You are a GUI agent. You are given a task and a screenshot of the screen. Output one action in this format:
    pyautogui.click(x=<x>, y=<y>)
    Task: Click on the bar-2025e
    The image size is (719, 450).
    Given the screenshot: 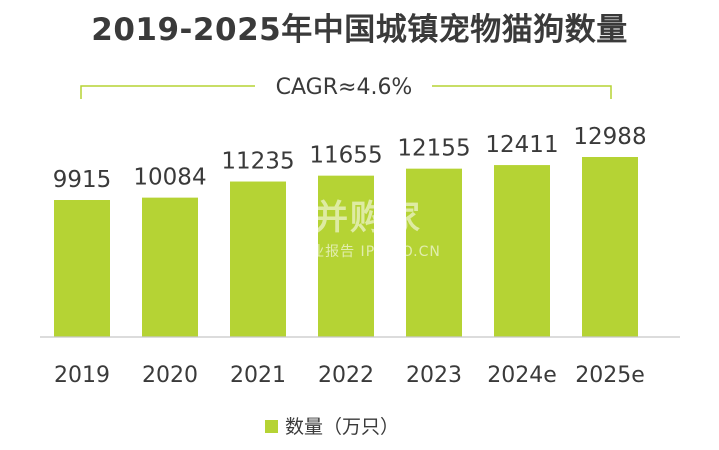 What is the action you would take?
    pyautogui.click(x=610, y=247)
    